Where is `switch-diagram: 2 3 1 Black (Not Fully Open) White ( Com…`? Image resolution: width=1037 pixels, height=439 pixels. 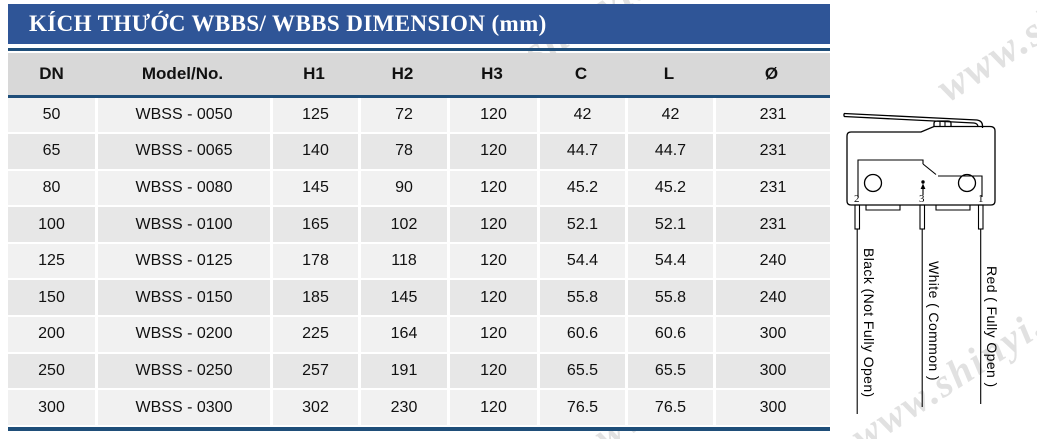
switch-diagram: 2 3 1 Black (Not Fully Open) White ( Com… is located at coordinates (939, 265).